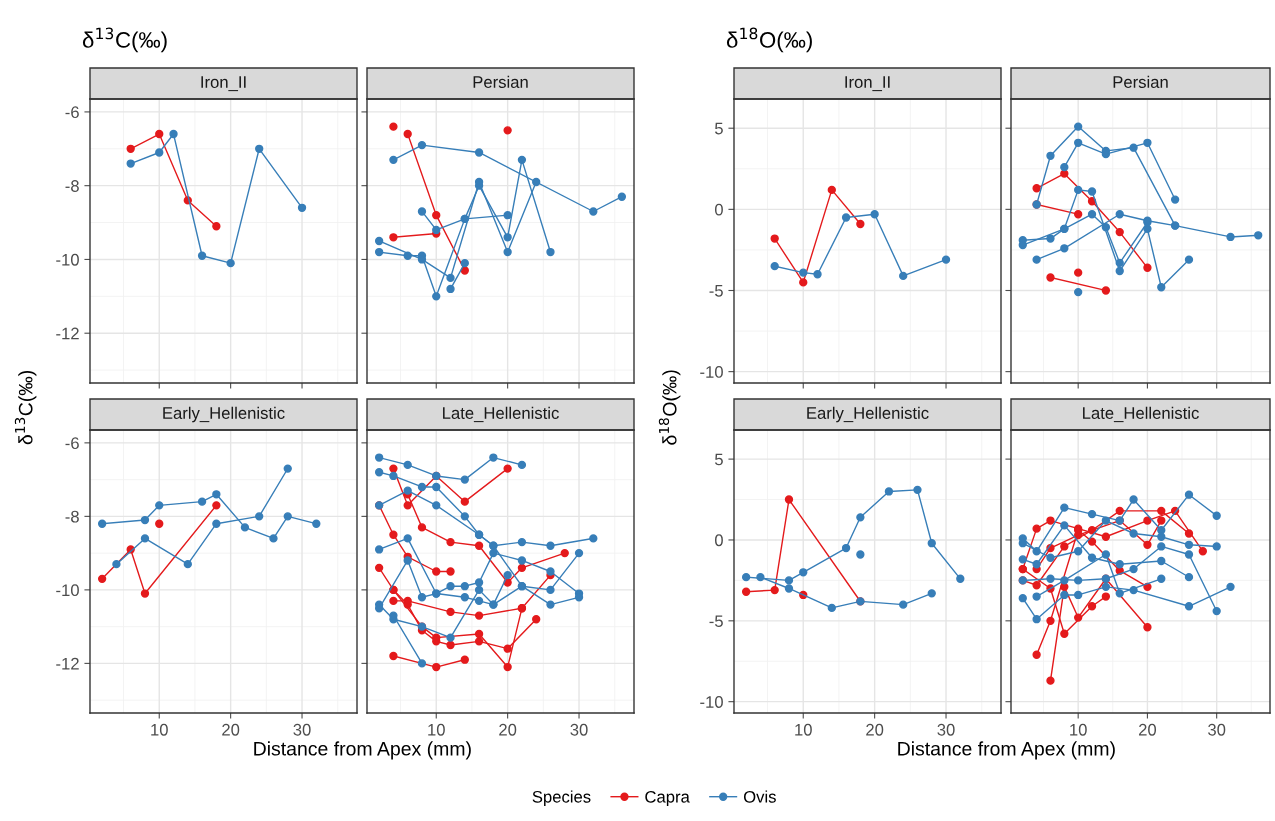 This screenshot has width=1275, height=821. I want to click on legend-label: Capra, so click(667, 798).